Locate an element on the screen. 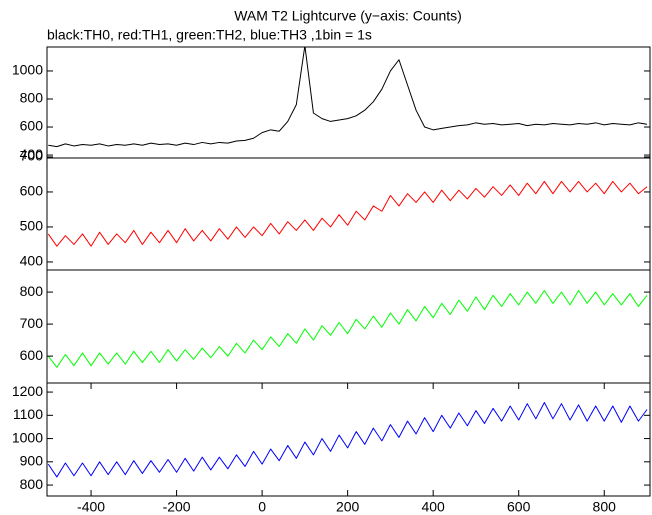  x-tick-label: 200 is located at coordinates (348, 507).